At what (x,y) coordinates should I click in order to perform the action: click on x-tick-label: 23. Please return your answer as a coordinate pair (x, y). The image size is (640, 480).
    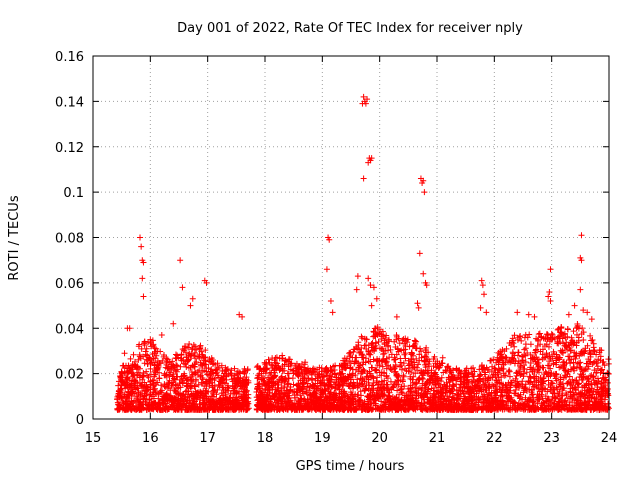
    Looking at the image, I should click on (551, 438).